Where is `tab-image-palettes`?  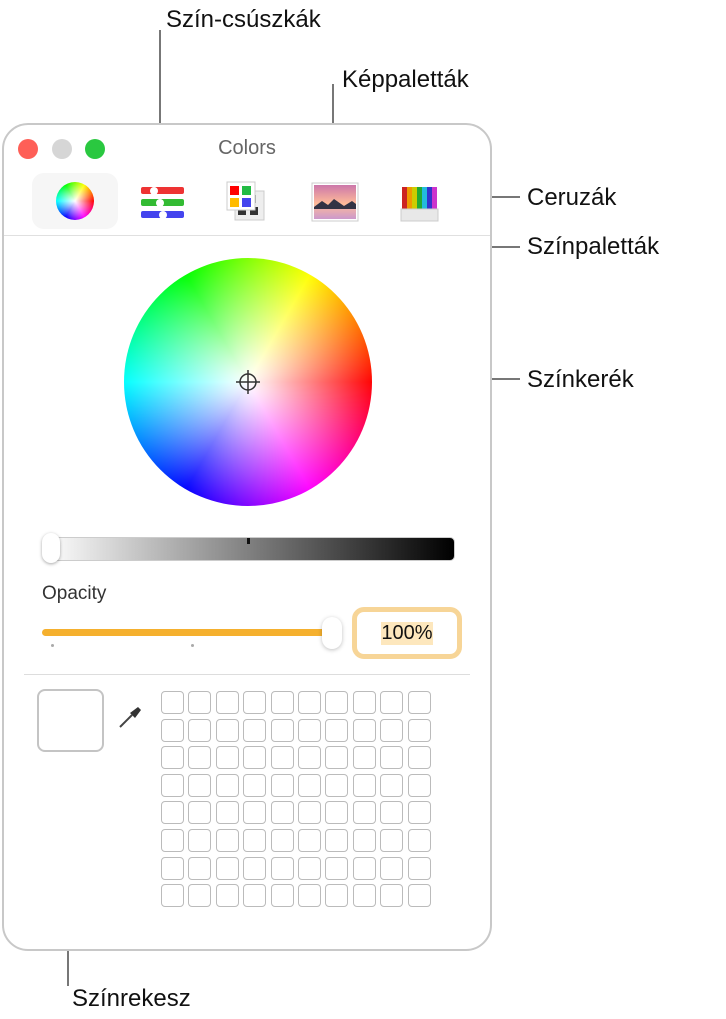
tab-image-palettes is located at coordinates (340, 201).